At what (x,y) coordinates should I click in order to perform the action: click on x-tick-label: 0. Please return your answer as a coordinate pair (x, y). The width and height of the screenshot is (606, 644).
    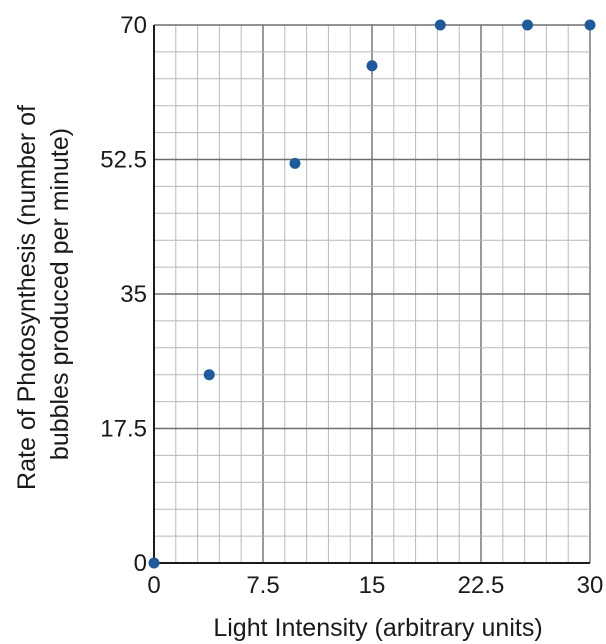
    Looking at the image, I should click on (153, 585).